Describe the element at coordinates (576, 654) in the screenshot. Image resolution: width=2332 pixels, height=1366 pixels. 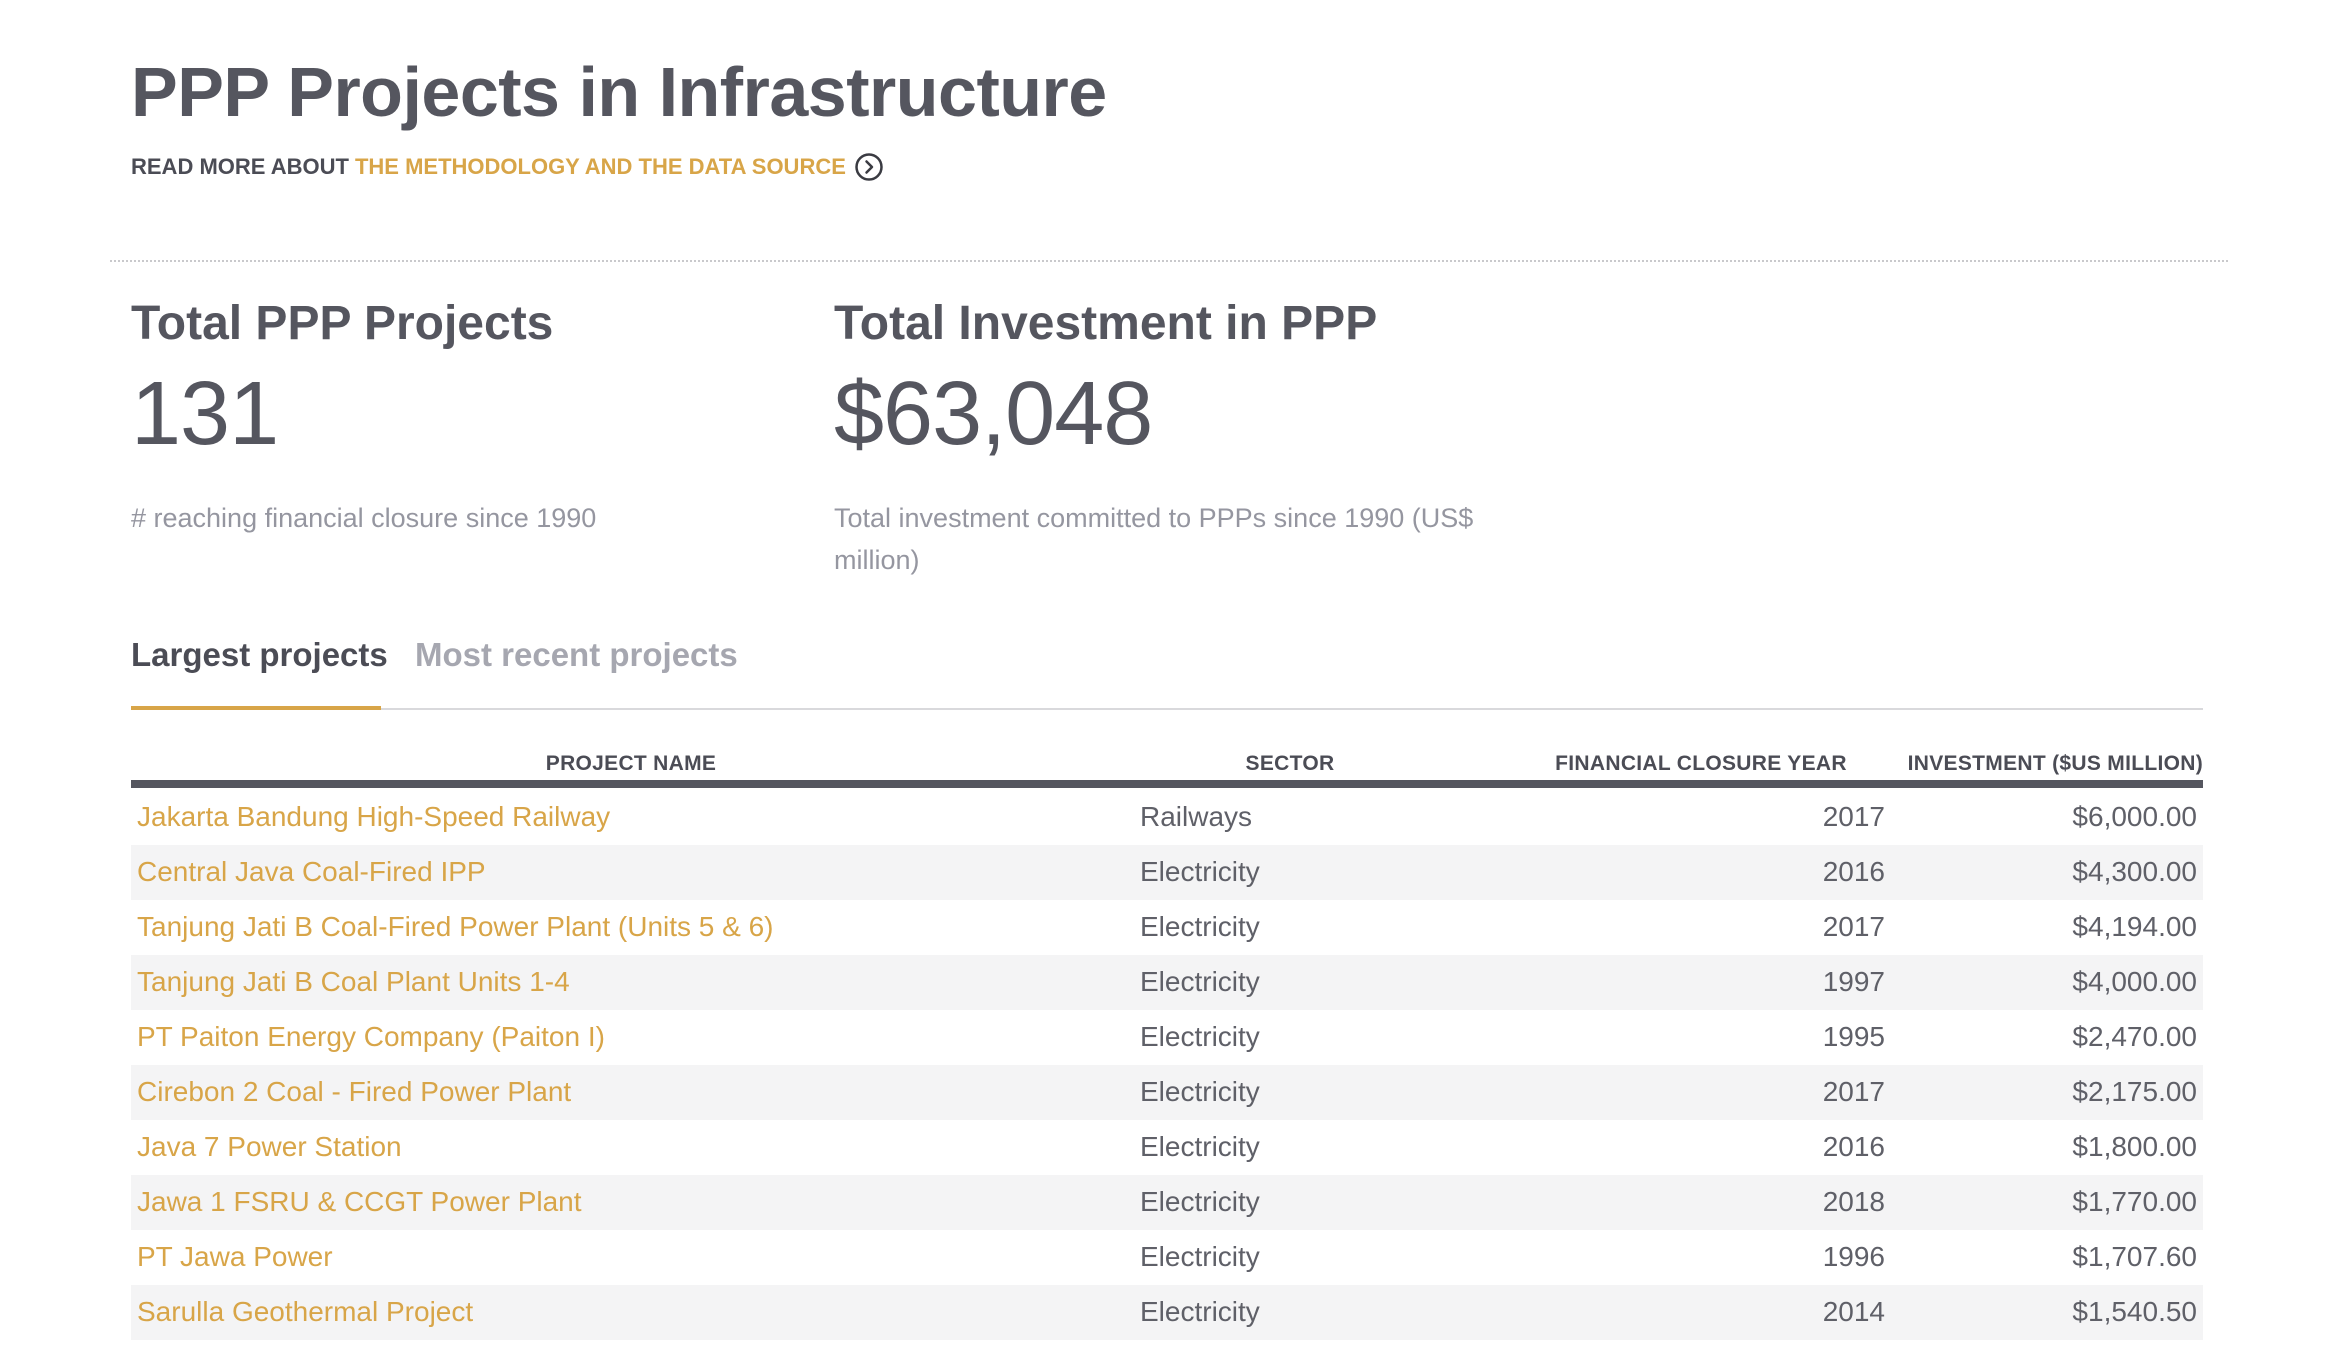
I see `tab-most-recent-projects: Most recent projects` at that location.